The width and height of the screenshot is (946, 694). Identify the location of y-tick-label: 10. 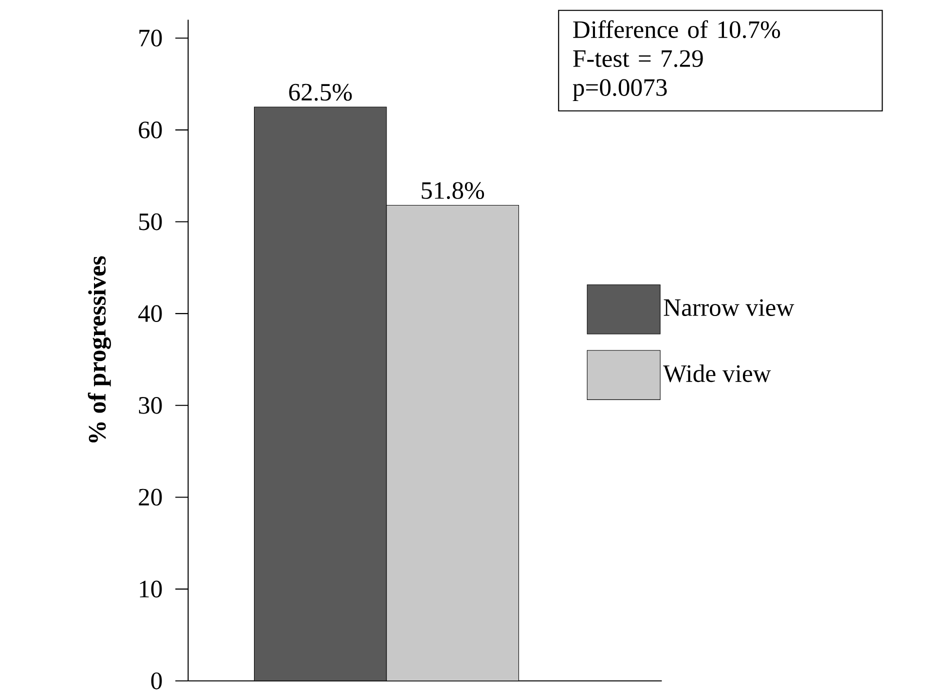
(151, 589).